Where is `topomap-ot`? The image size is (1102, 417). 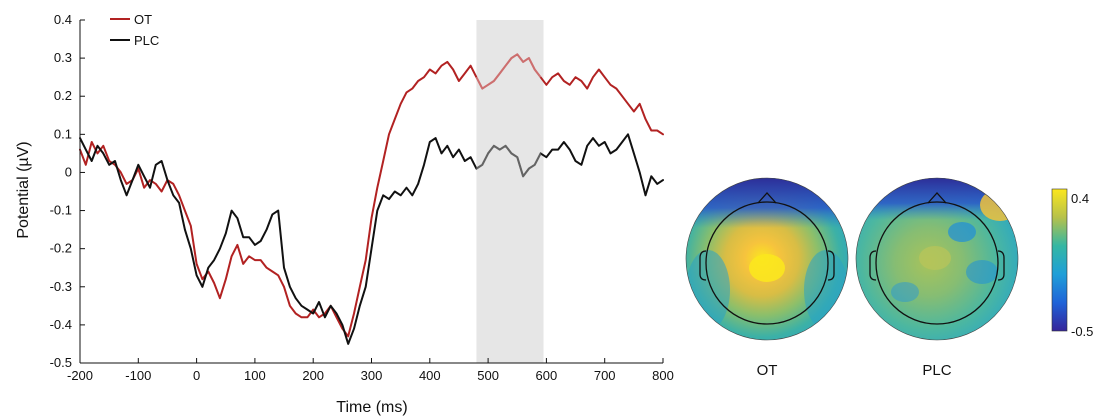
topomap-ot is located at coordinates (767, 259).